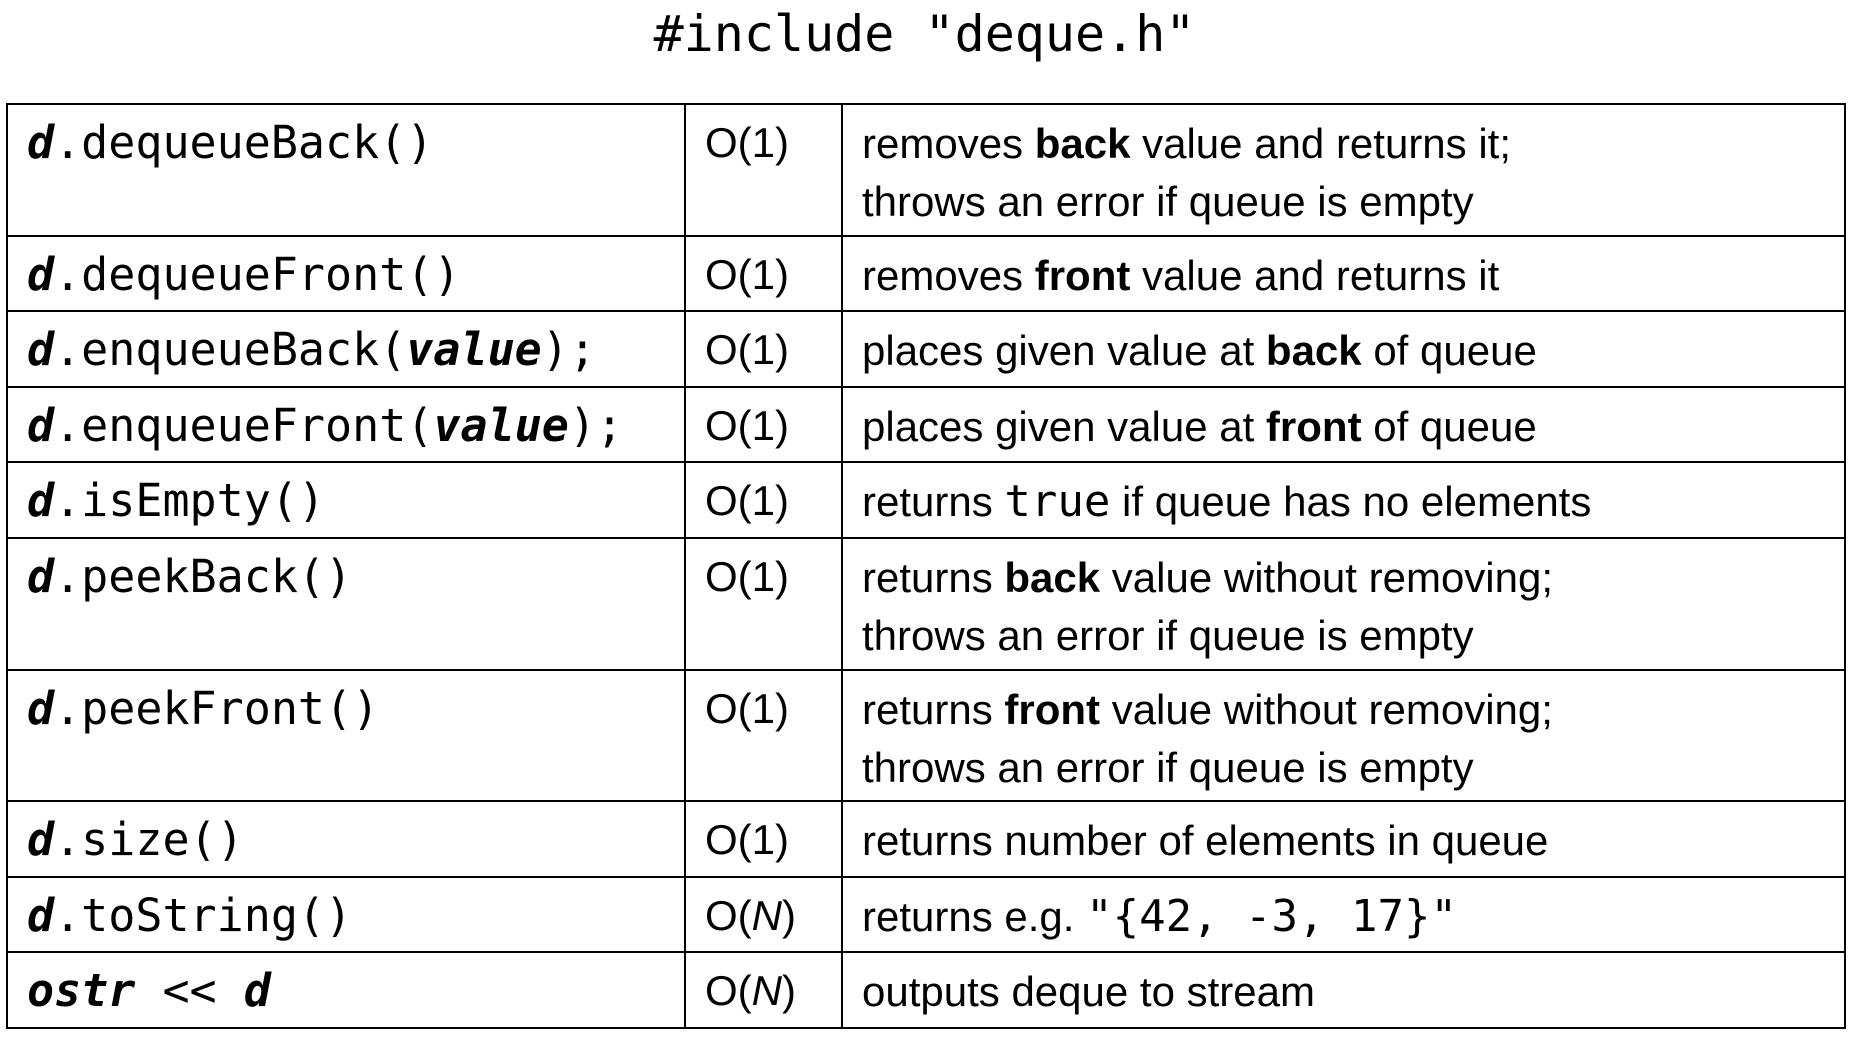  What do you see at coordinates (346, 500) in the screenshot?
I see `method-cell: d.isEmpty()` at bounding box center [346, 500].